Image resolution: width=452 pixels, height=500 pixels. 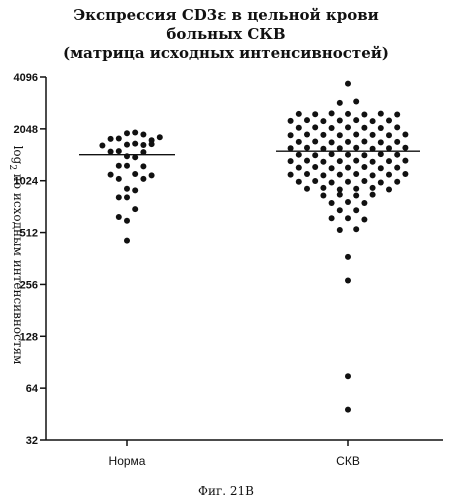 What do you see at coordinates (26, 78) in the screenshot?
I see `y-tick-label: 4096` at bounding box center [26, 78].